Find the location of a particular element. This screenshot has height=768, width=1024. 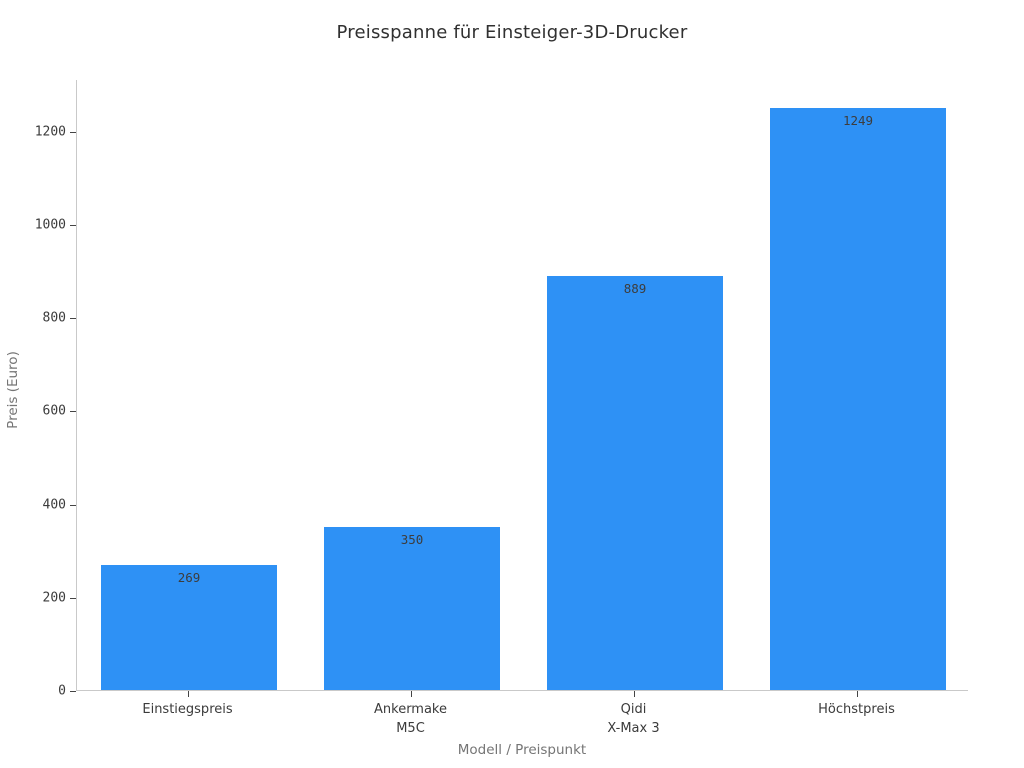

y-tick-label: 600 is located at coordinates (54, 411).